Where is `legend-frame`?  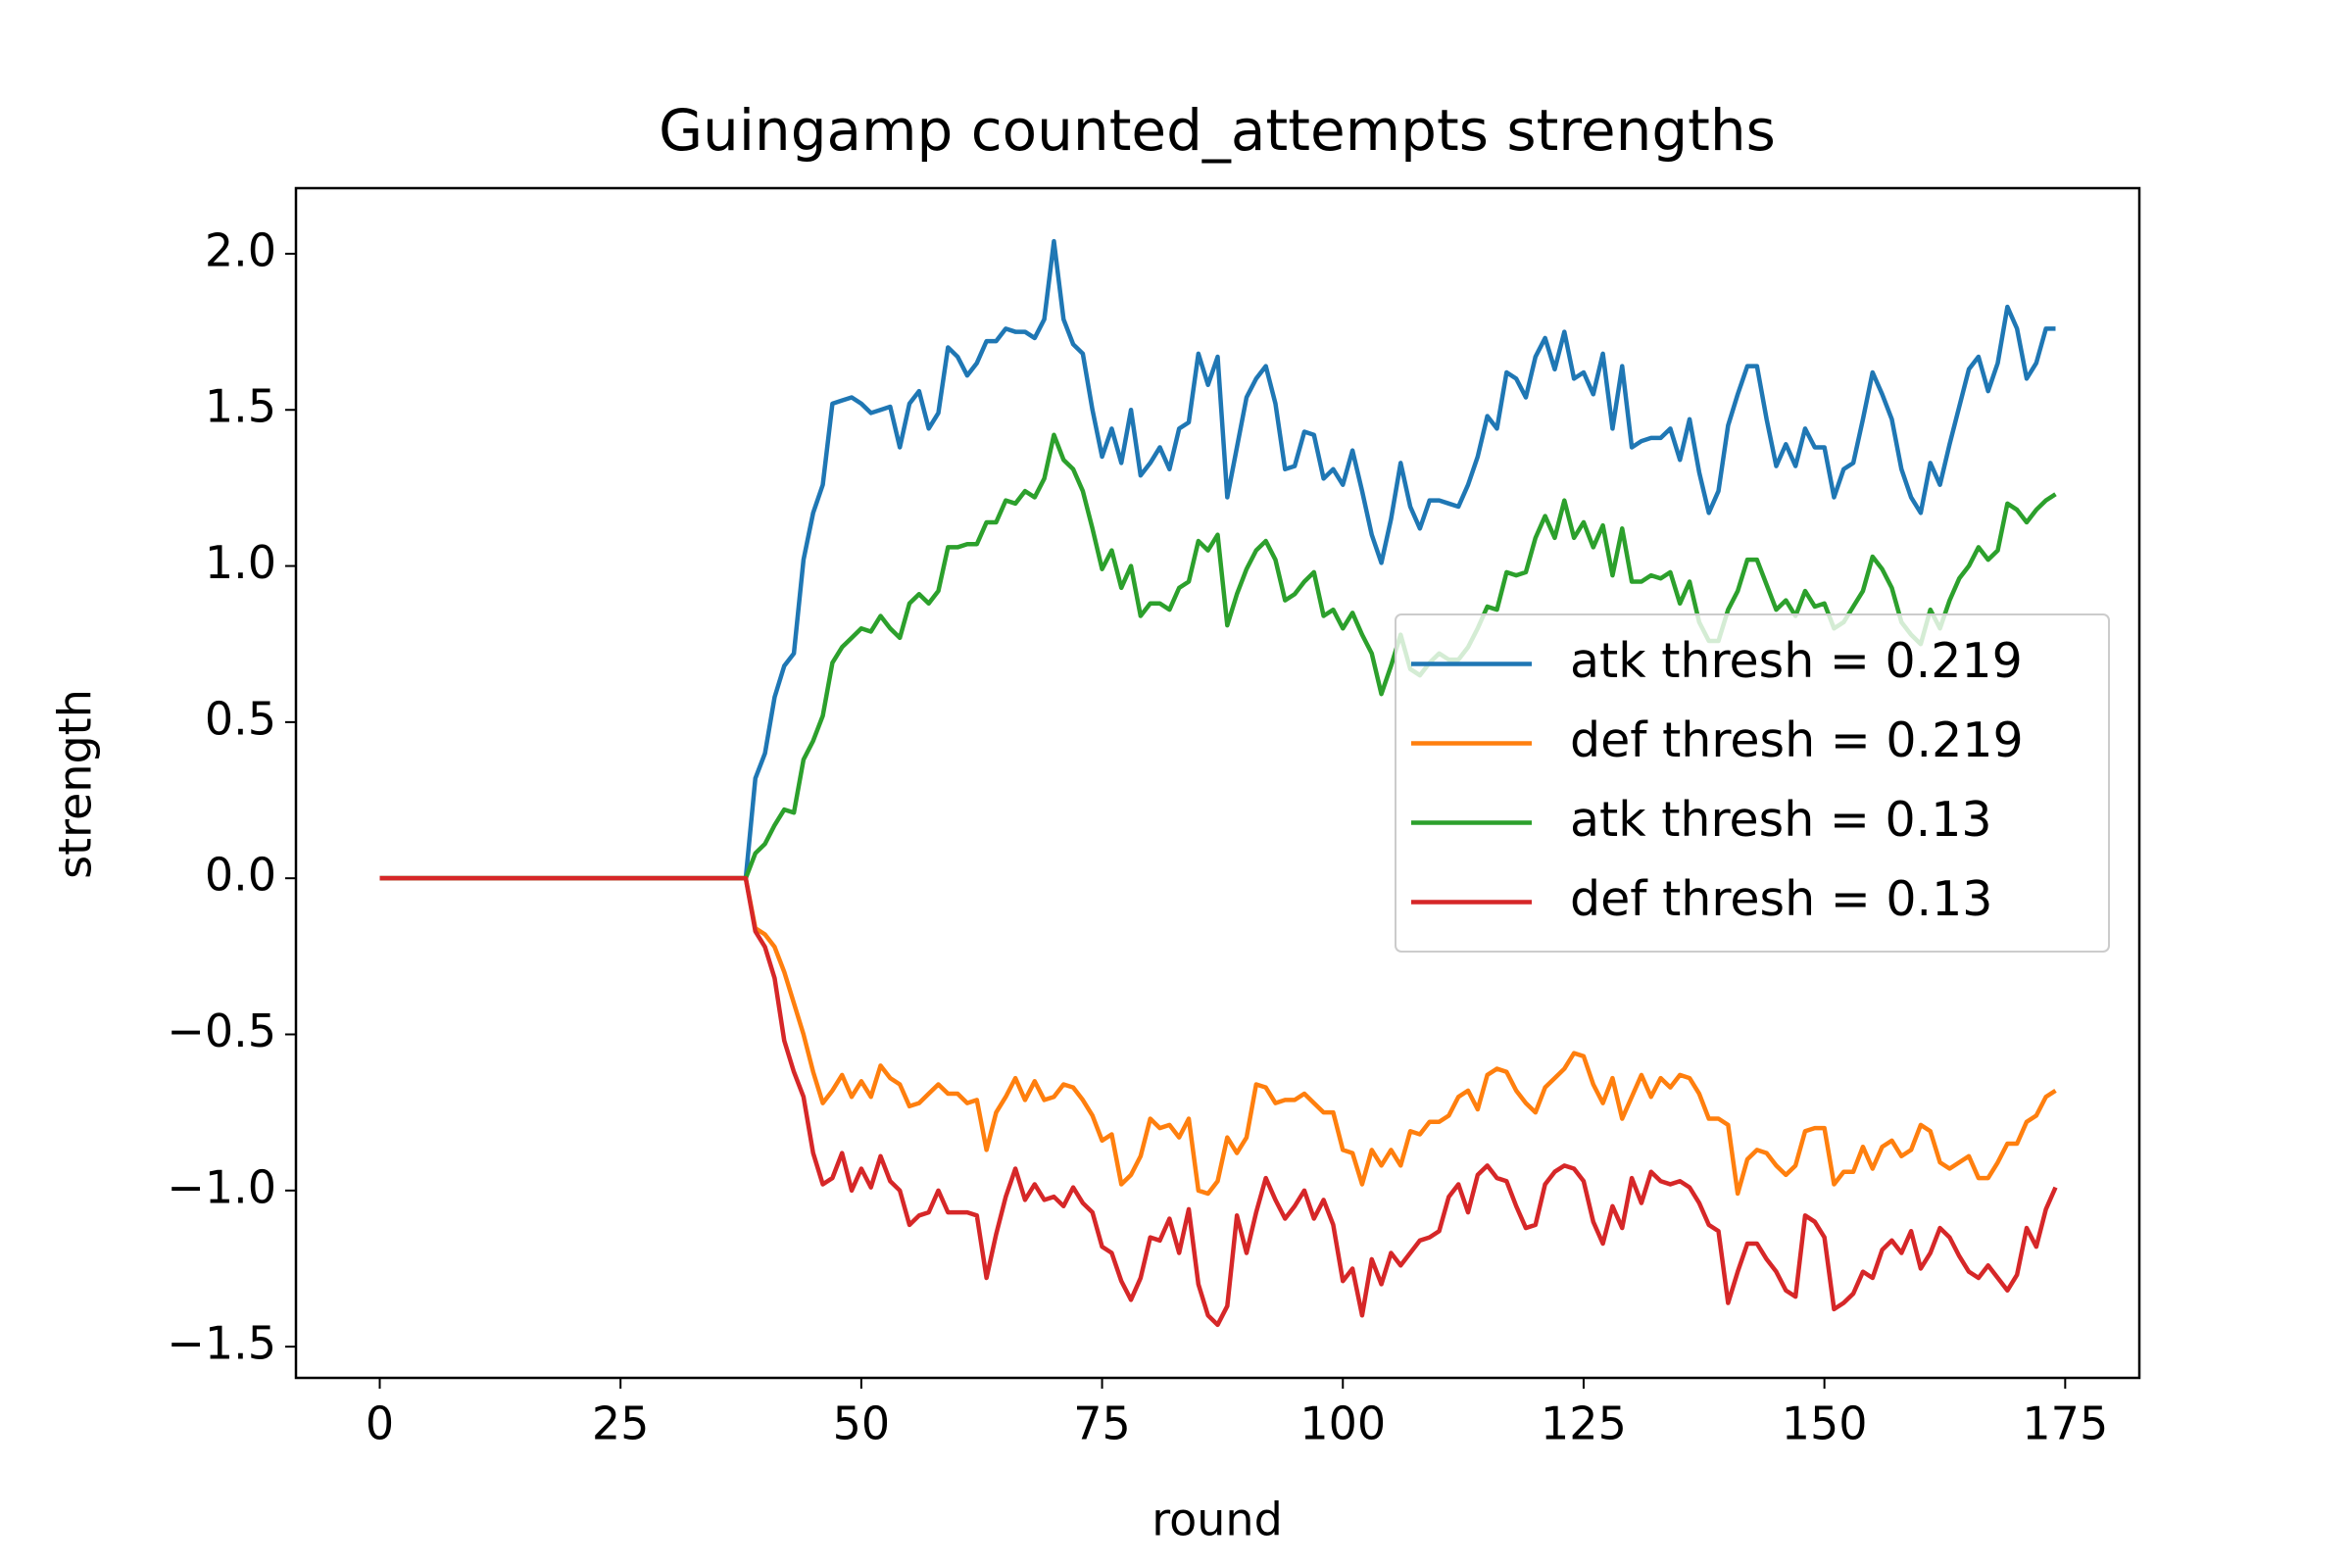
legend-frame is located at coordinates (1752, 783).